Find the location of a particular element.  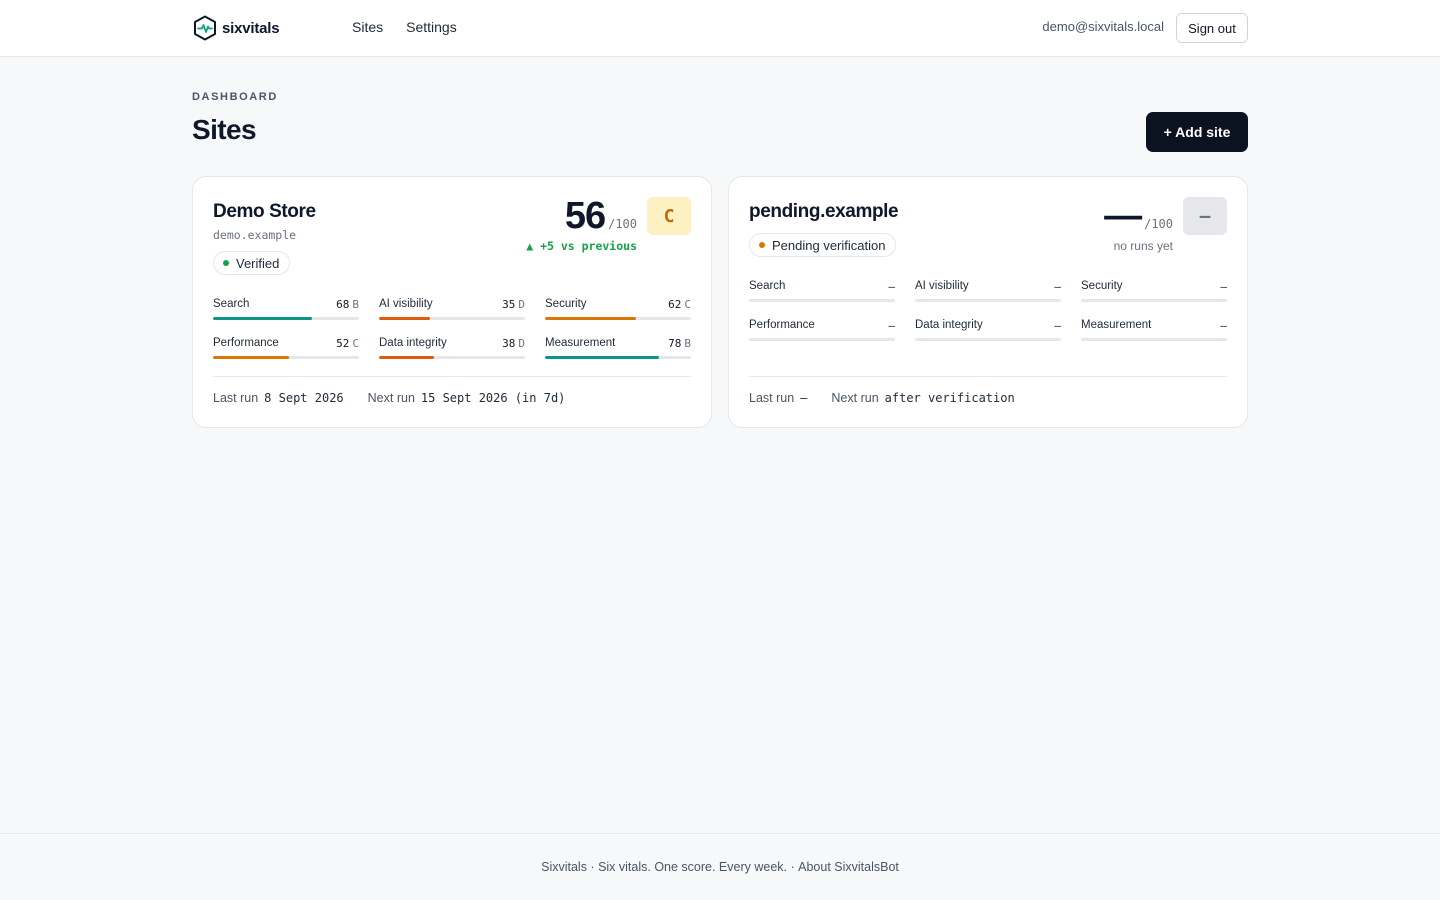

score-delta: ▲ +5 vs previous is located at coordinates (581, 246).